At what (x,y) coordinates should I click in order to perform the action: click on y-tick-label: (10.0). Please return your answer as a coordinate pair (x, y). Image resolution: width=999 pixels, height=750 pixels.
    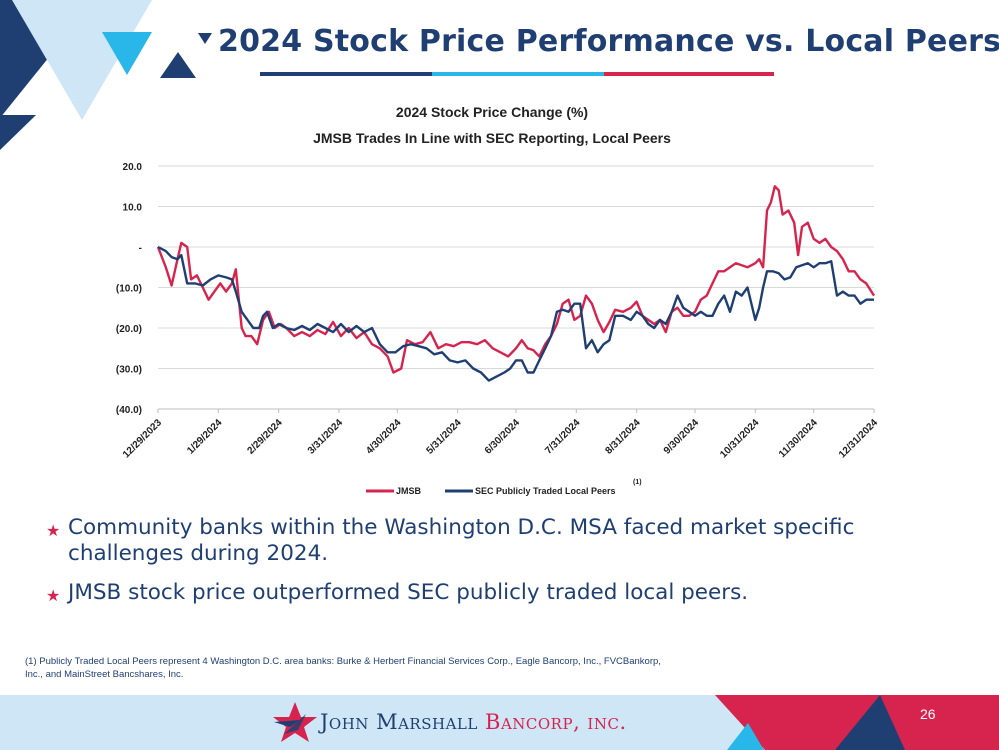
    Looking at the image, I should click on (129, 289).